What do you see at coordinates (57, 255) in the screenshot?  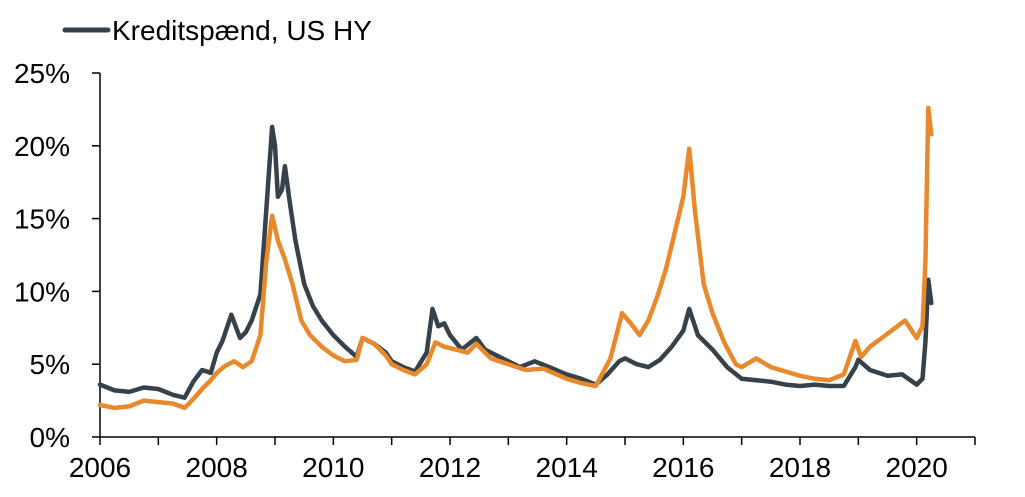 I see `y-axis: 0% 5% 10% 15% 20% 25%` at bounding box center [57, 255].